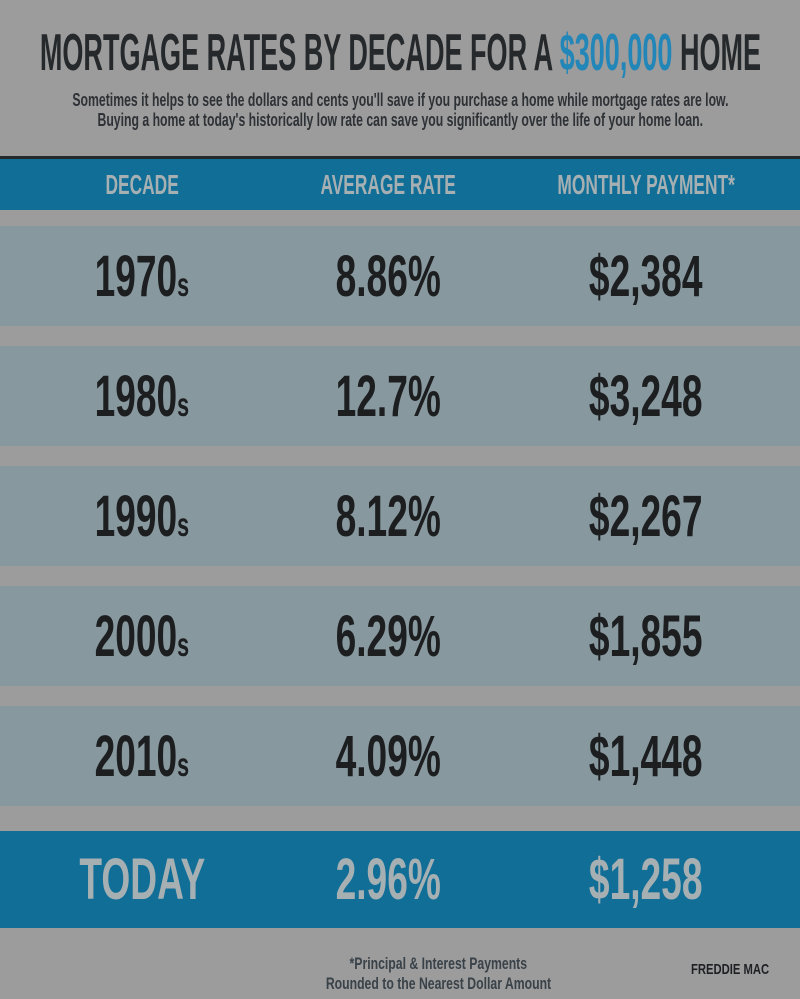  Describe the element at coordinates (142, 636) in the screenshot. I see `decade-cell: 2000s` at that location.